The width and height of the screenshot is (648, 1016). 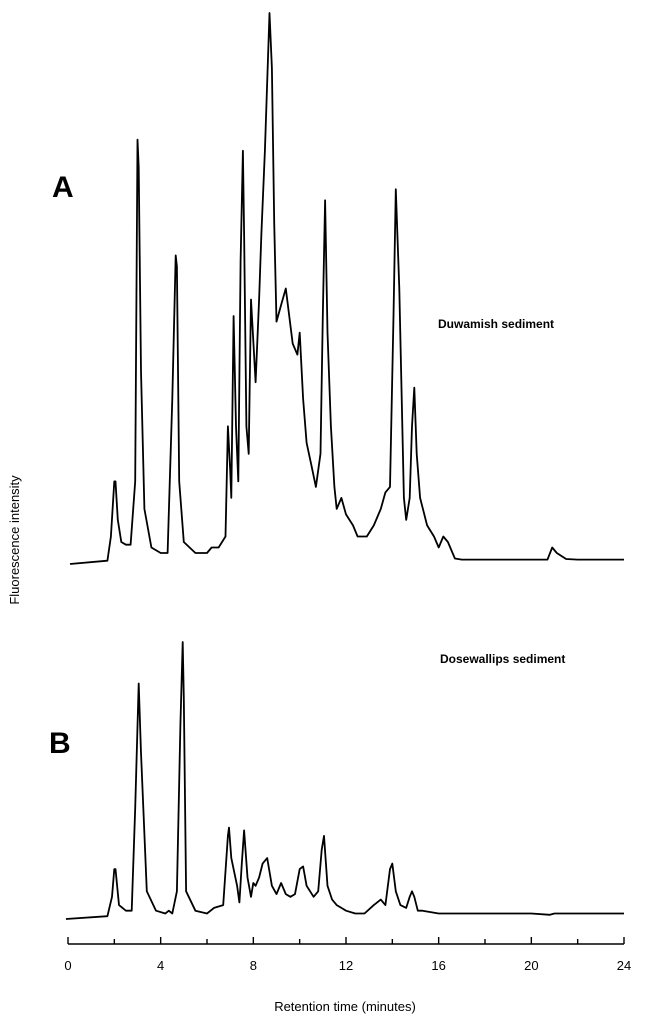 What do you see at coordinates (496, 324) in the screenshot?
I see `panel-a-label: Duwamish sediment` at bounding box center [496, 324].